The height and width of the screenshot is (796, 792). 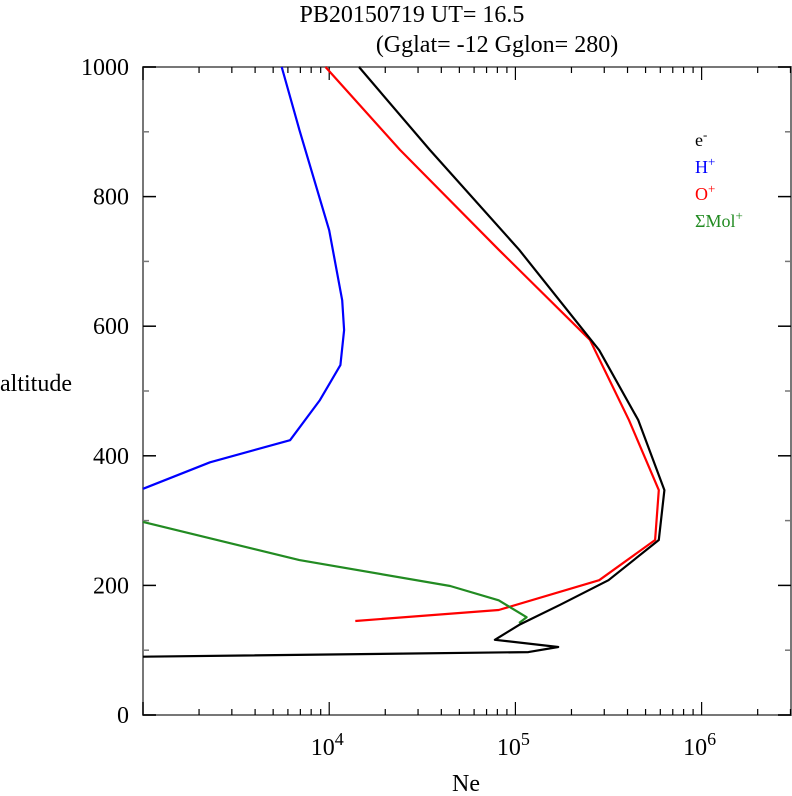 I want to click on legend-entry: O+, so click(x=705, y=192).